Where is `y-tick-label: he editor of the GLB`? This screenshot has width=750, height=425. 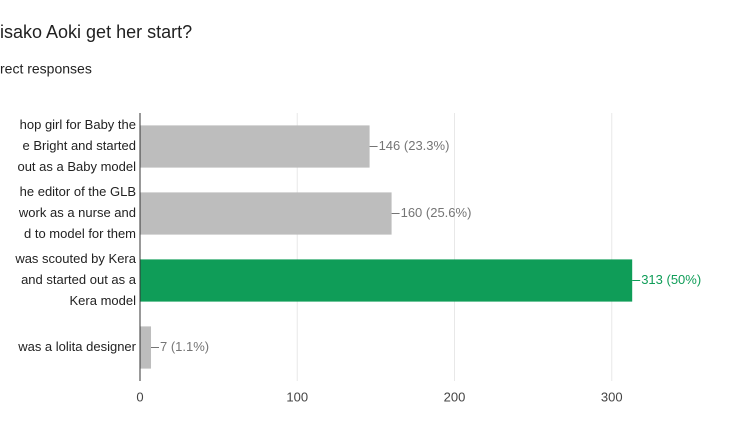
y-tick-label: he editor of the GLB is located at coordinates (78, 191).